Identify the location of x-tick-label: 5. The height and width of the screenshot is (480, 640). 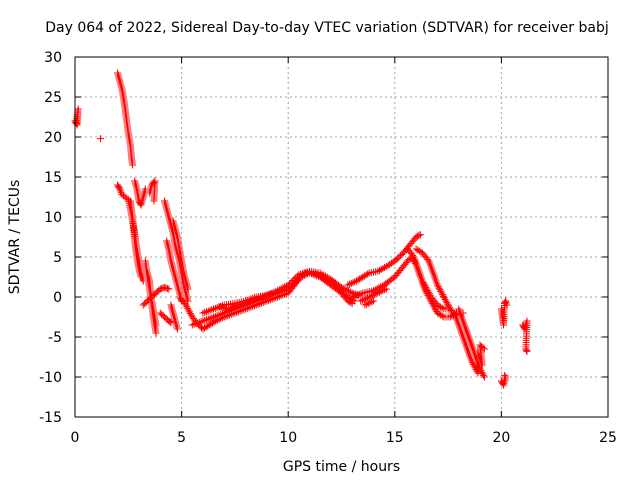
(181, 438).